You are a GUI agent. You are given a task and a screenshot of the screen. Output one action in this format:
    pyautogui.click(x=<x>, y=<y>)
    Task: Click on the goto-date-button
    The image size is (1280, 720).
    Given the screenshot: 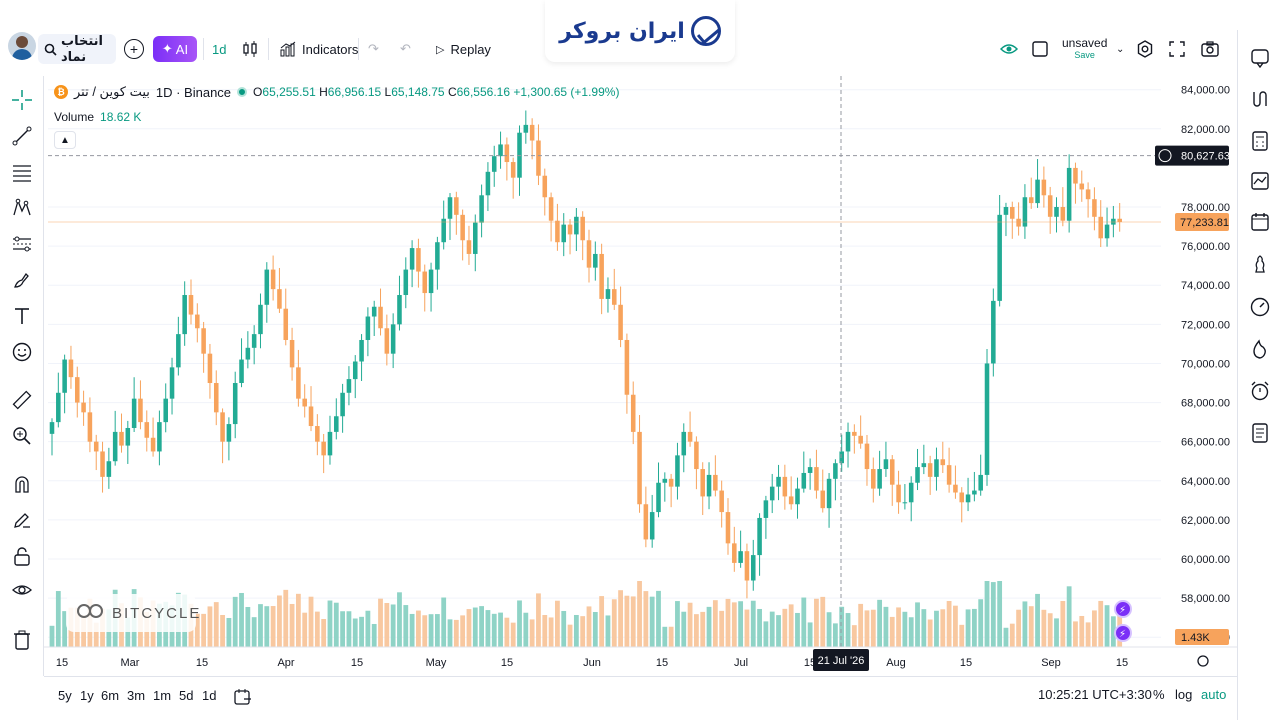 What is the action you would take?
    pyautogui.click(x=243, y=698)
    